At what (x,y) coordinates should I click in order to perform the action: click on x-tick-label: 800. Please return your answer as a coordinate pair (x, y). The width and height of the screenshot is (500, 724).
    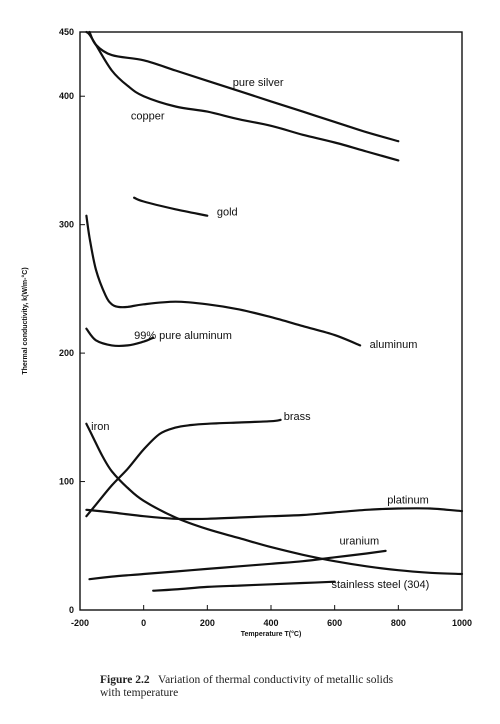
    Looking at the image, I should click on (398, 623).